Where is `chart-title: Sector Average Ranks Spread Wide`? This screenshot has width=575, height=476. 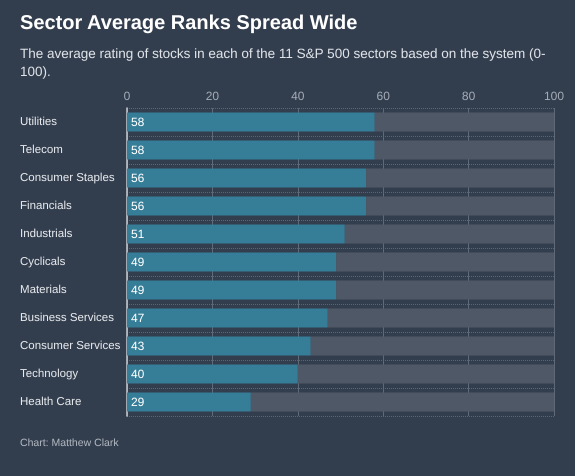 chart-title: Sector Average Ranks Spread Wide is located at coordinates (189, 23).